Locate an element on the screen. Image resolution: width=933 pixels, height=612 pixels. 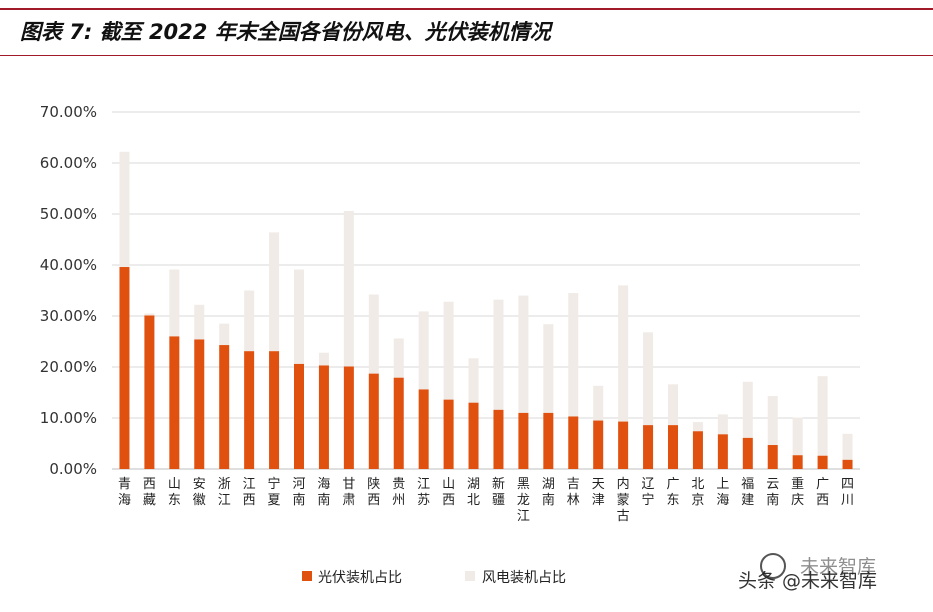
x-category-label: 陕西 is located at coordinates (373, 492).